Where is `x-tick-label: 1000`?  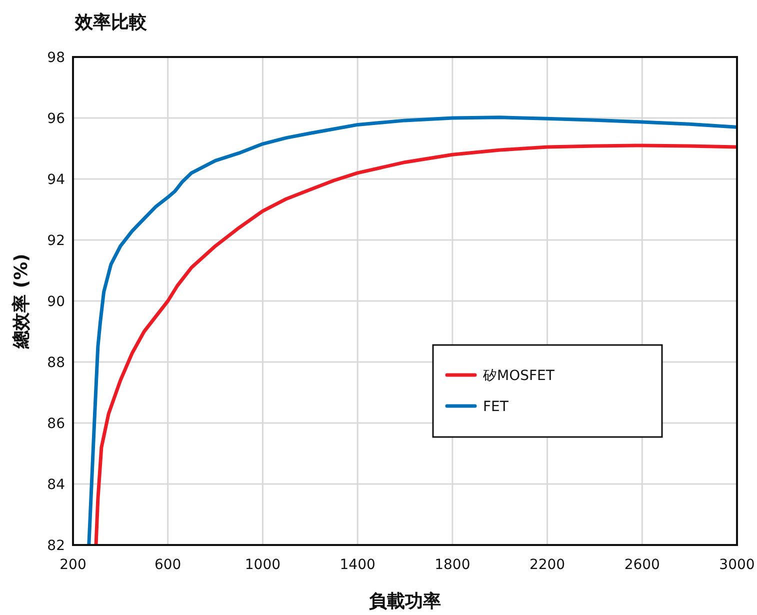 x-tick-label: 1000 is located at coordinates (262, 565).